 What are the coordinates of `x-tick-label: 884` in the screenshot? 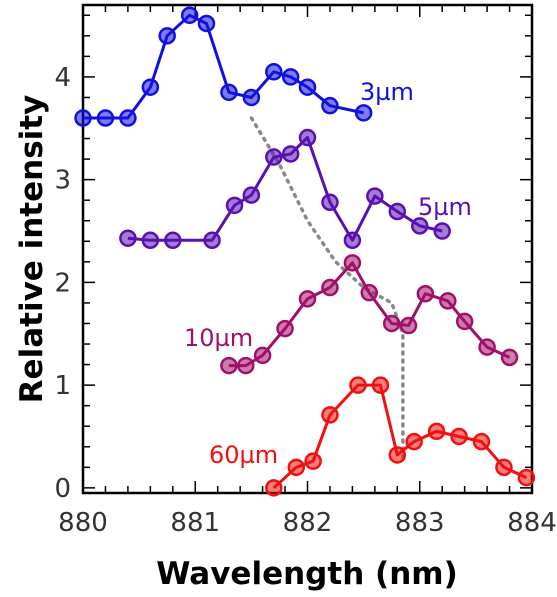 It's located at (532, 523).